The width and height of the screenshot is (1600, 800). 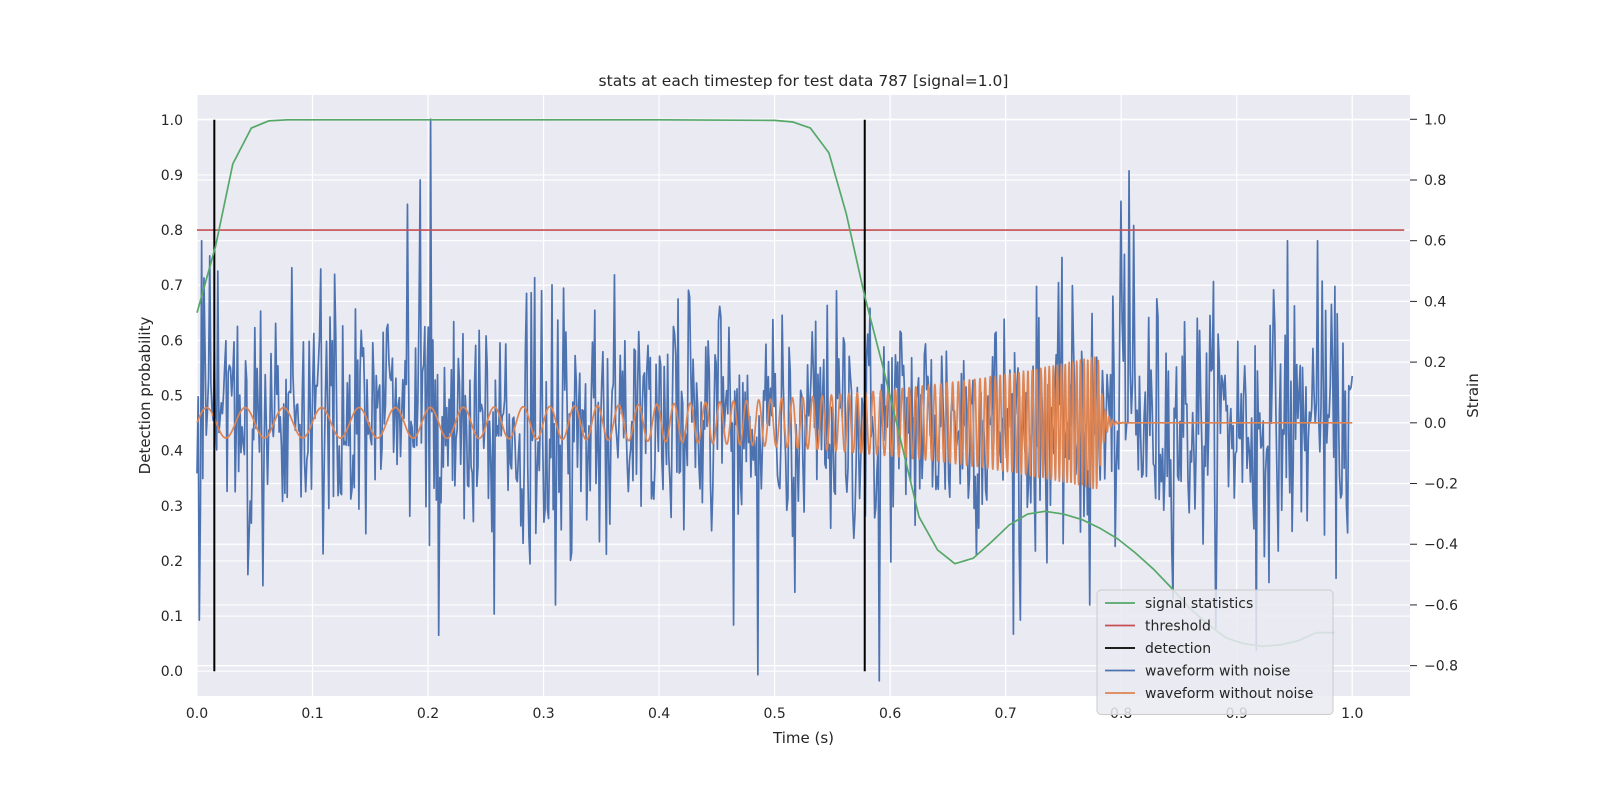 I want to click on y-left-tick-label: 0.0, so click(x=172, y=672).